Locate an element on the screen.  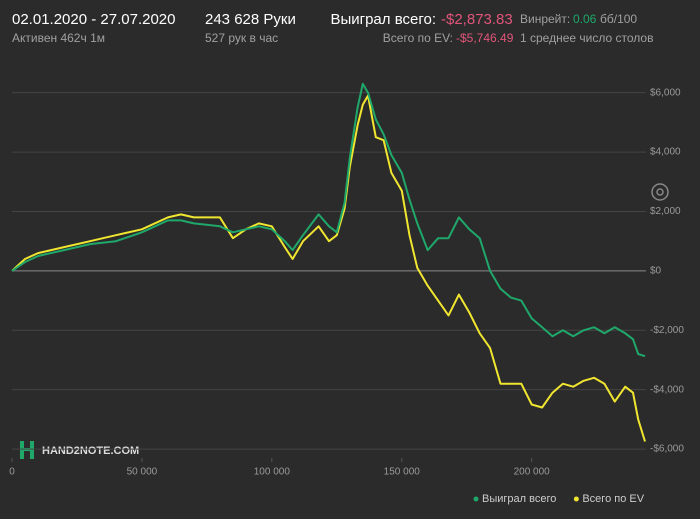
active-time: Активен 462ч 1м is located at coordinates (58, 38).